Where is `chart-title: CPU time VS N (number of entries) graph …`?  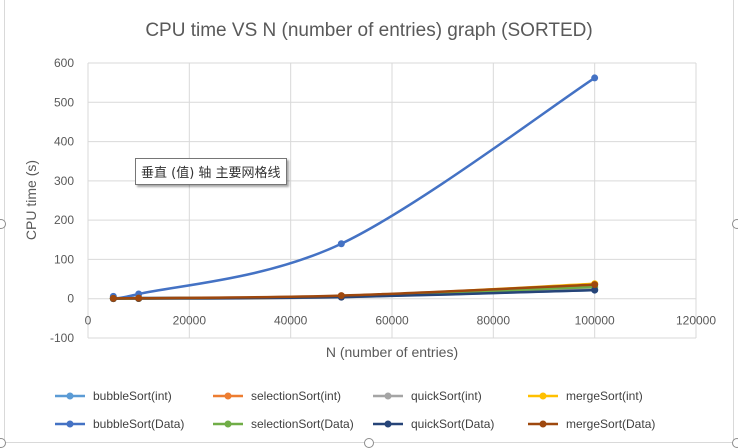
chart-title: CPU time VS N (number of entries) graph … is located at coordinates (368, 30).